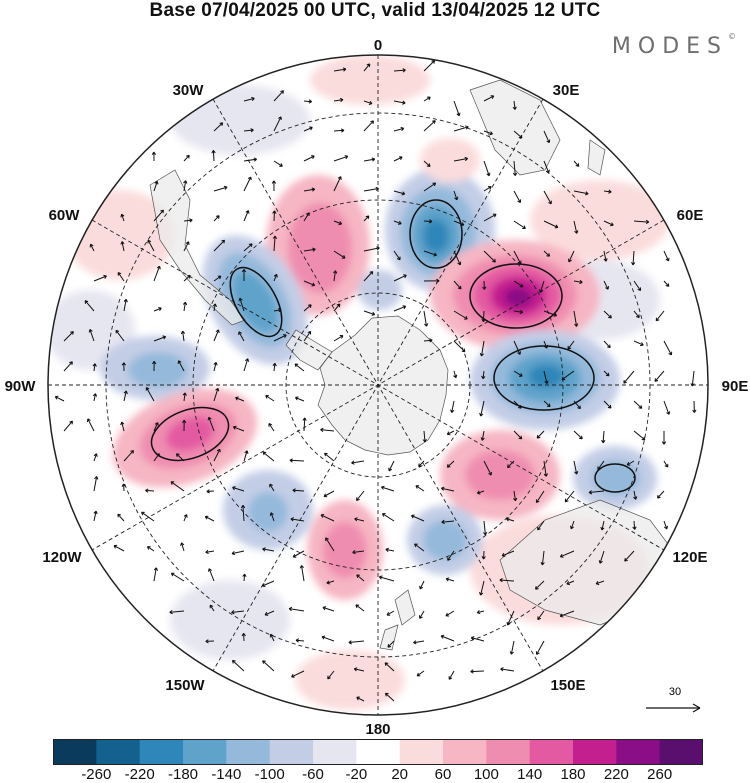  Describe the element at coordinates (269, 774) in the screenshot. I see `colorbar-tick: -100` at that location.